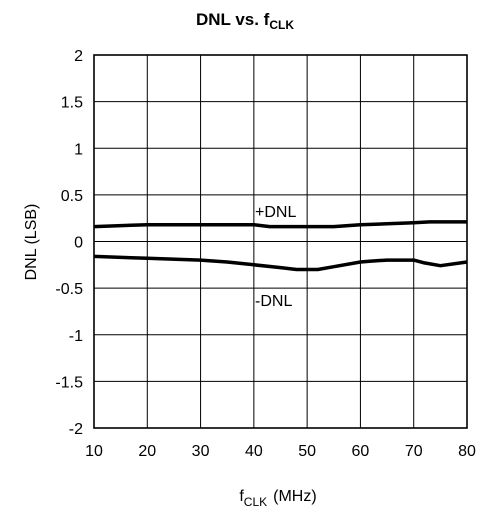 The width and height of the screenshot is (490, 514). What do you see at coordinates (31, 242) in the screenshot?
I see `y-axis-label: DNL (LSB)` at bounding box center [31, 242].